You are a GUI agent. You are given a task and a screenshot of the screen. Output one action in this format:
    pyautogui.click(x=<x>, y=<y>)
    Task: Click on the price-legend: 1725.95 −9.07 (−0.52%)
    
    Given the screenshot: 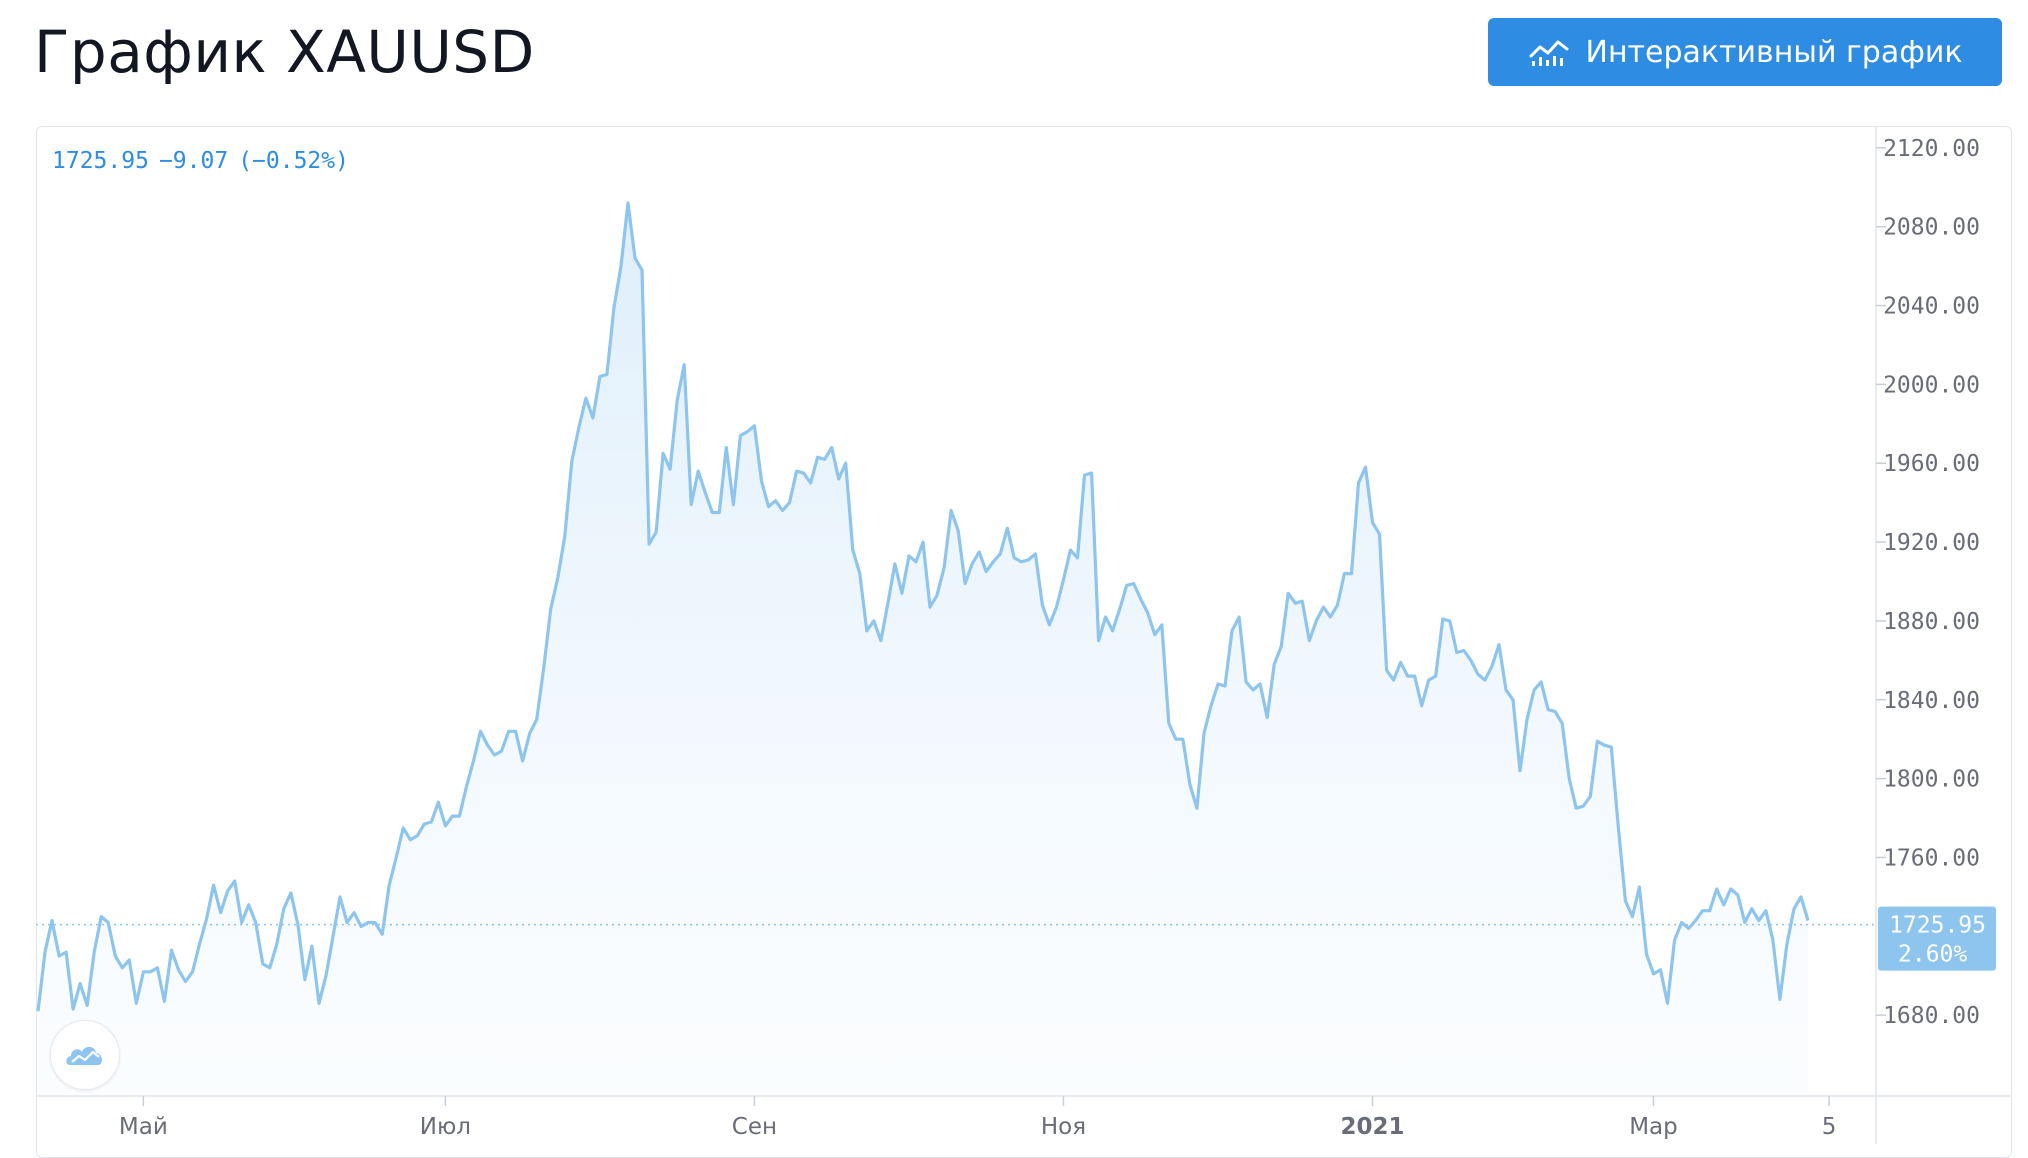 What is the action you would take?
    pyautogui.click(x=205, y=161)
    